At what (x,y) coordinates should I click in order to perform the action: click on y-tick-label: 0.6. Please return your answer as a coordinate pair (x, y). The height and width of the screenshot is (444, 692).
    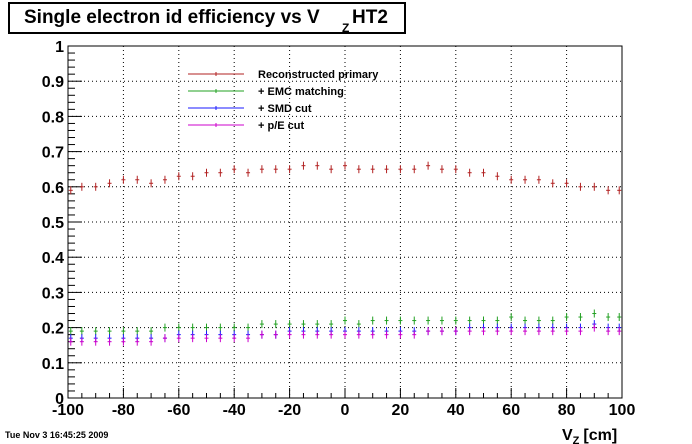
    Looking at the image, I should click on (53, 188).